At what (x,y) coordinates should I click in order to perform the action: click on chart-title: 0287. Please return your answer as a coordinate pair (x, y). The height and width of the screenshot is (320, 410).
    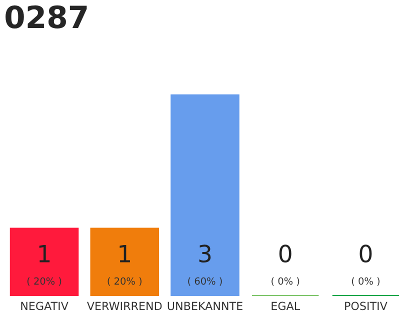
    Looking at the image, I should click on (46, 16).